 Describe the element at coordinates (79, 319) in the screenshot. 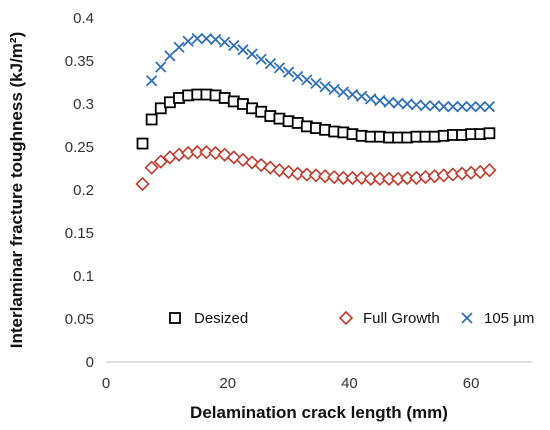

I see `y-tick-label: 0.05` at that location.